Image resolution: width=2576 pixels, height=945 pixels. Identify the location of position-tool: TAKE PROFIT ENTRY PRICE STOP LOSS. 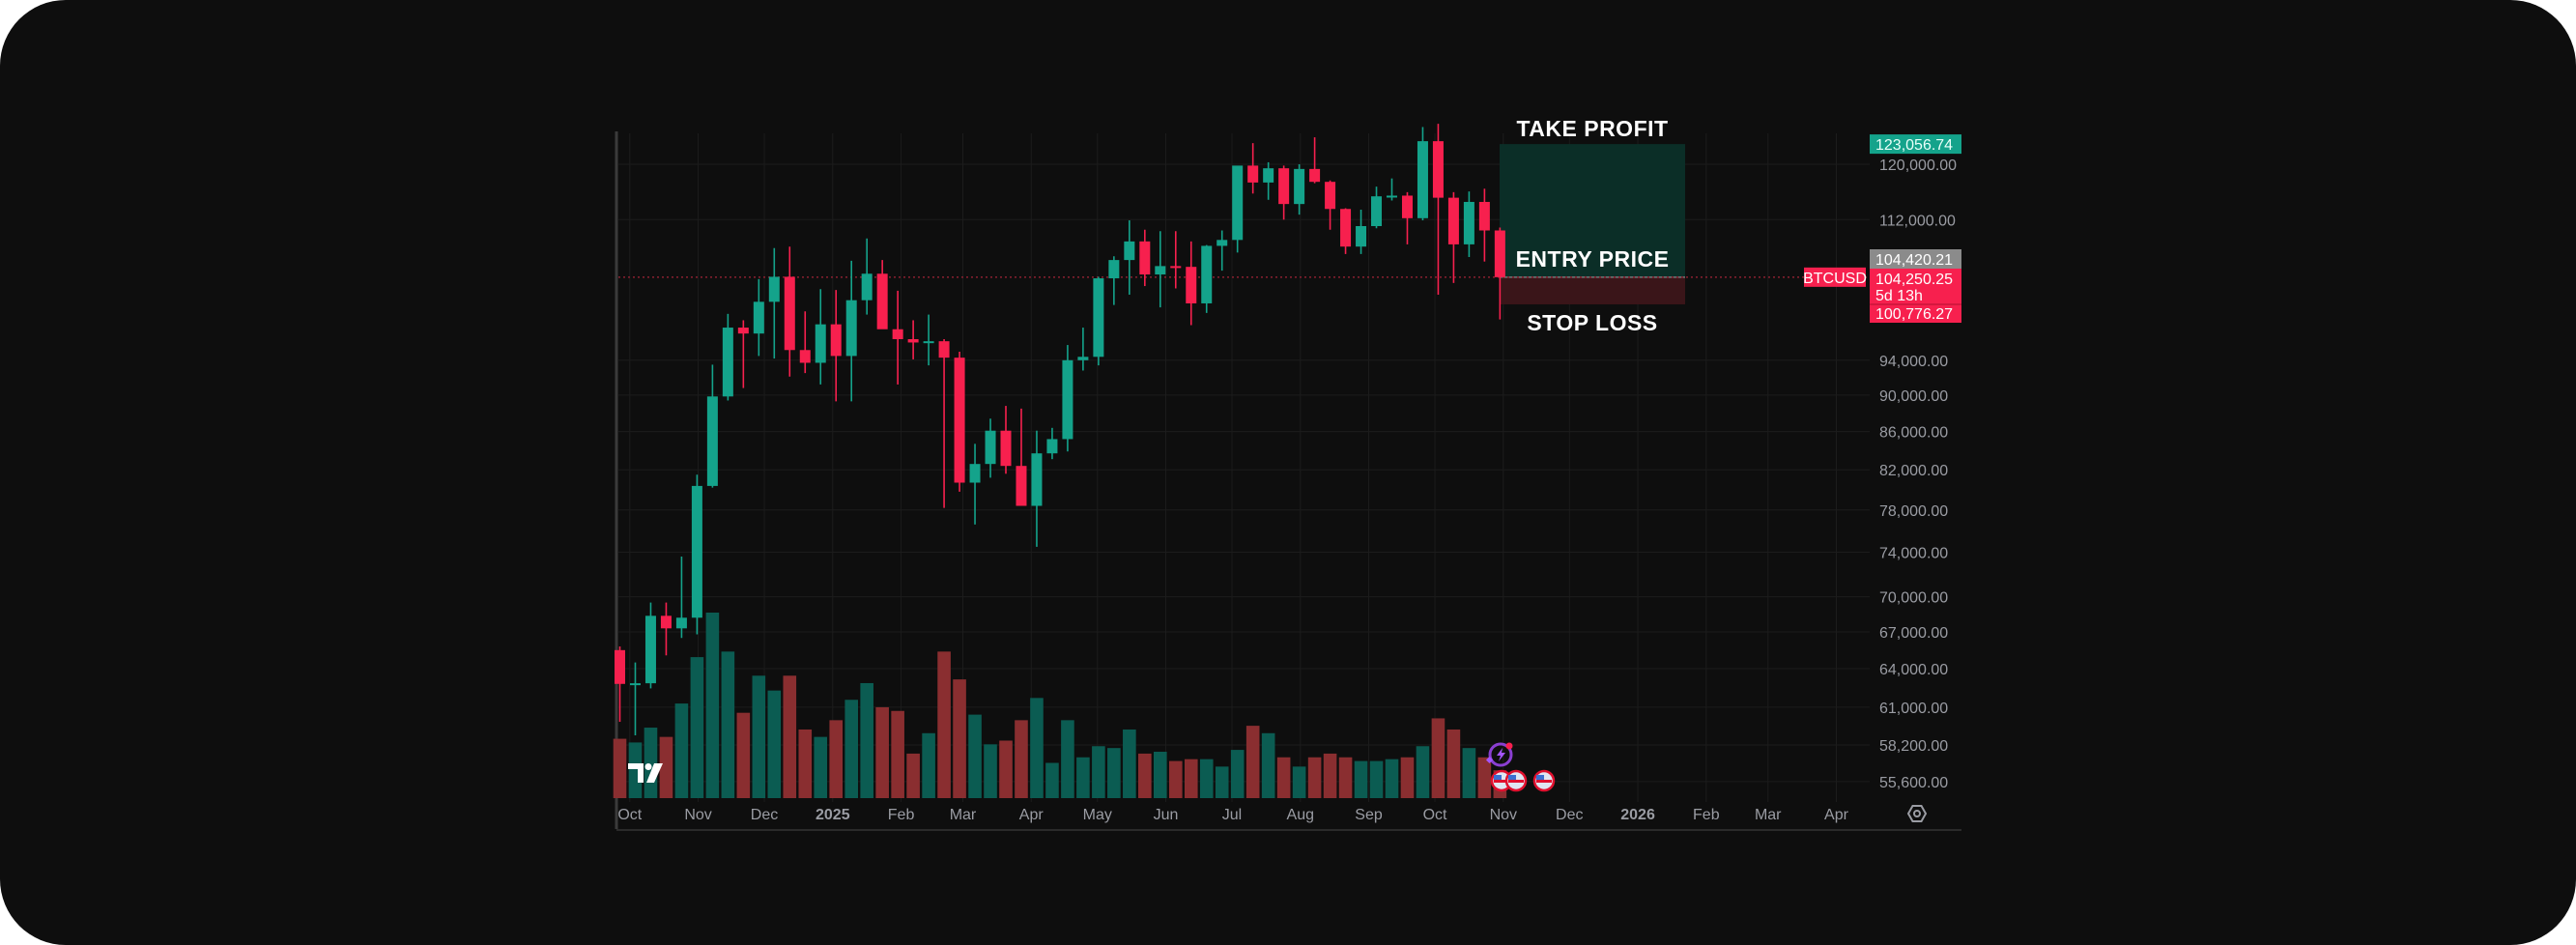
(1244, 226).